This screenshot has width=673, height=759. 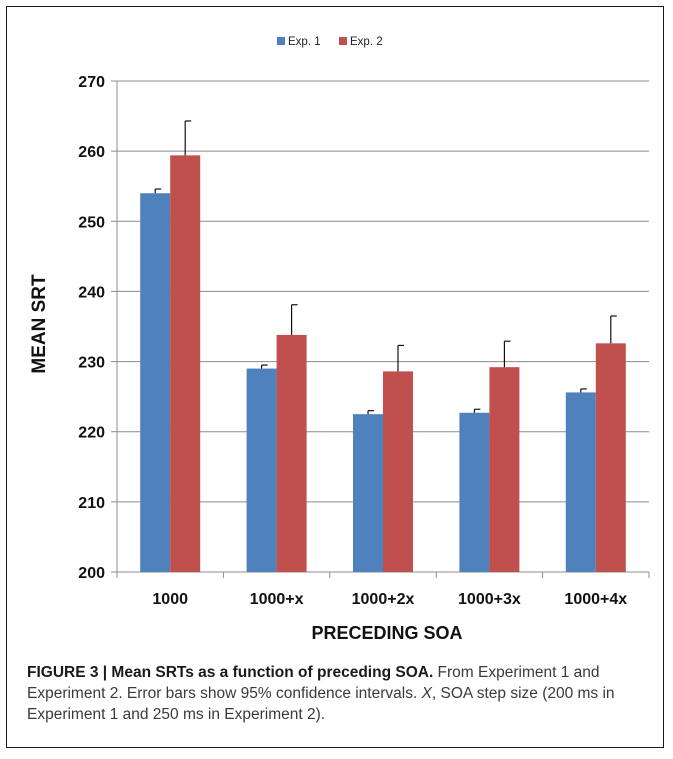 What do you see at coordinates (330, 42) in the screenshot?
I see `legend: Exp. 1 Exp. 2` at bounding box center [330, 42].